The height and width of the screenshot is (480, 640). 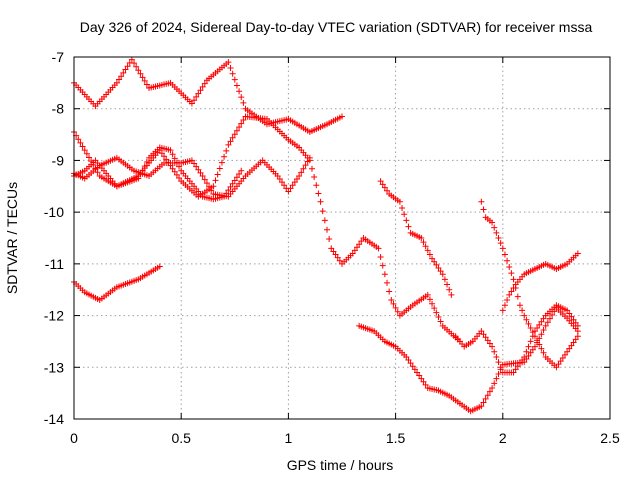 I want to click on series-s4, so click(x=158, y=173).